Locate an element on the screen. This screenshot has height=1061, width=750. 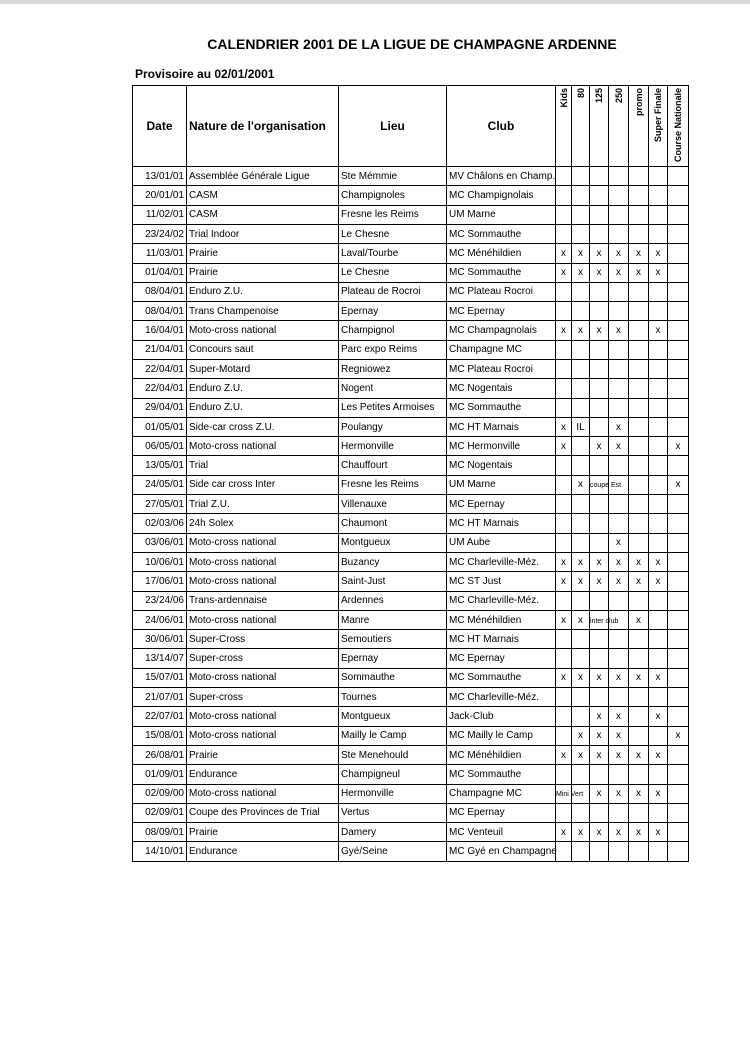
subtitle: Provisoire au 02/01/2001 is located at coordinates (205, 74).